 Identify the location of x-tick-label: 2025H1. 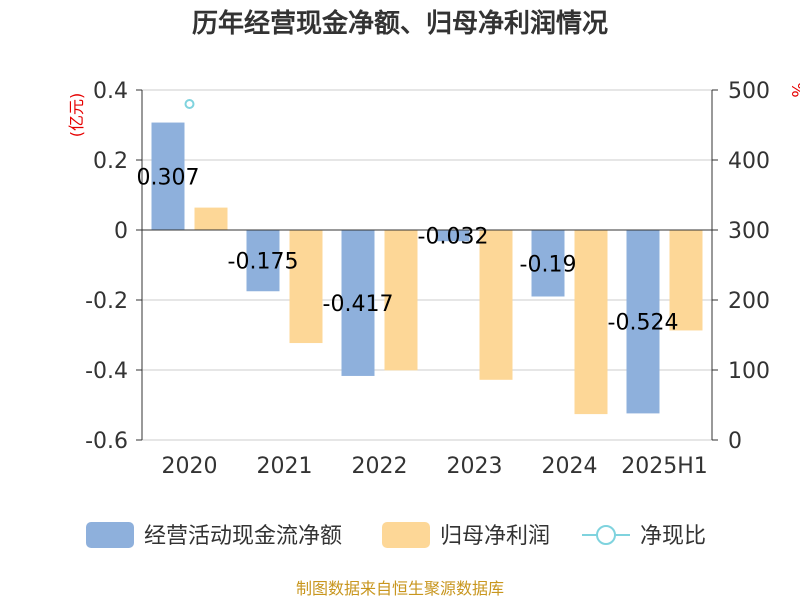
(664, 466).